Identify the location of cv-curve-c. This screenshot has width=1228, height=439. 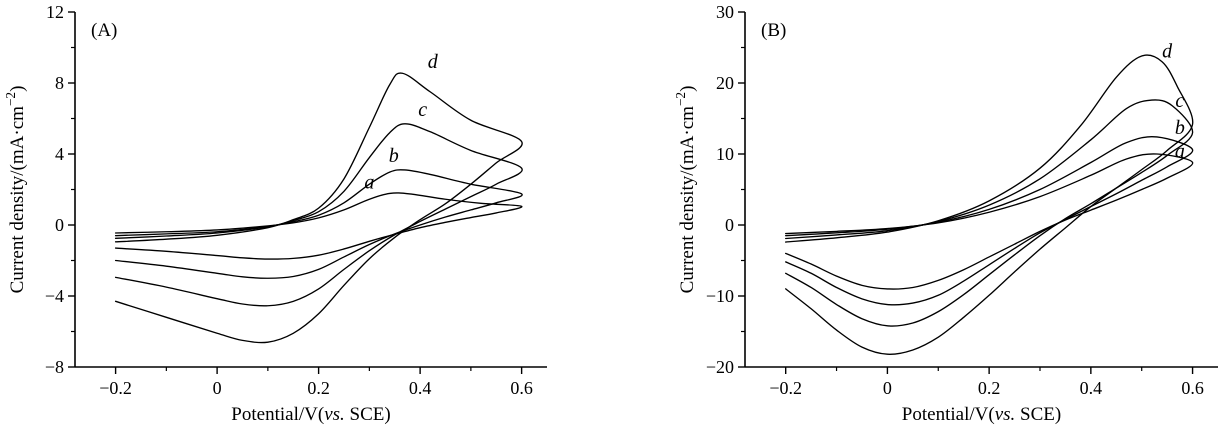
(318, 215).